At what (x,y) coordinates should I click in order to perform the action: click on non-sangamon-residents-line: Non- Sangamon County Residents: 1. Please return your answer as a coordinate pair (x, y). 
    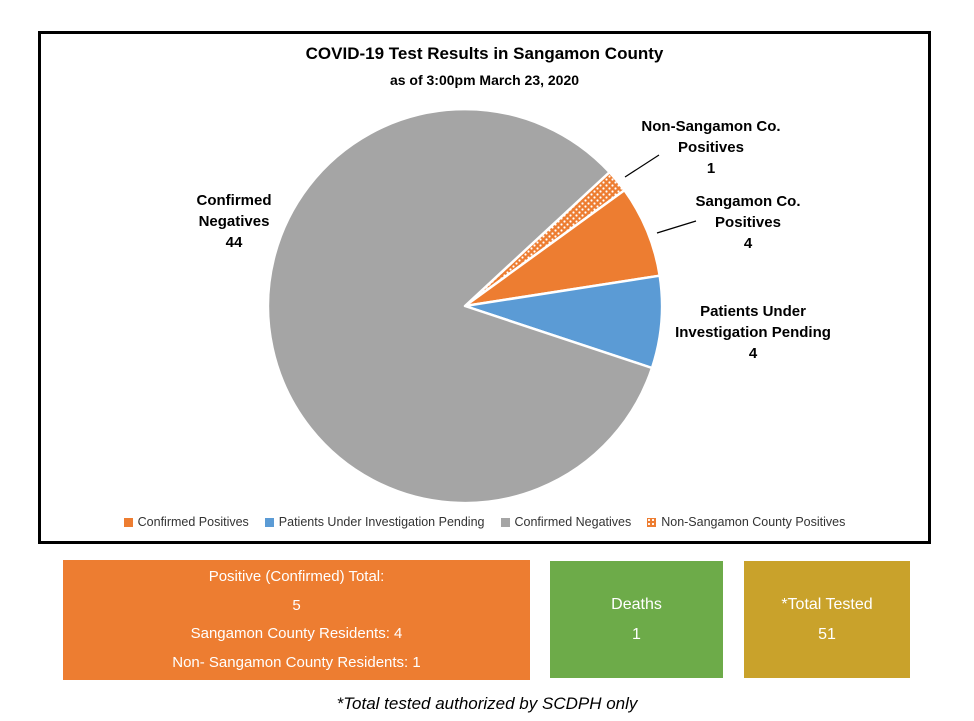
    Looking at the image, I should click on (296, 662).